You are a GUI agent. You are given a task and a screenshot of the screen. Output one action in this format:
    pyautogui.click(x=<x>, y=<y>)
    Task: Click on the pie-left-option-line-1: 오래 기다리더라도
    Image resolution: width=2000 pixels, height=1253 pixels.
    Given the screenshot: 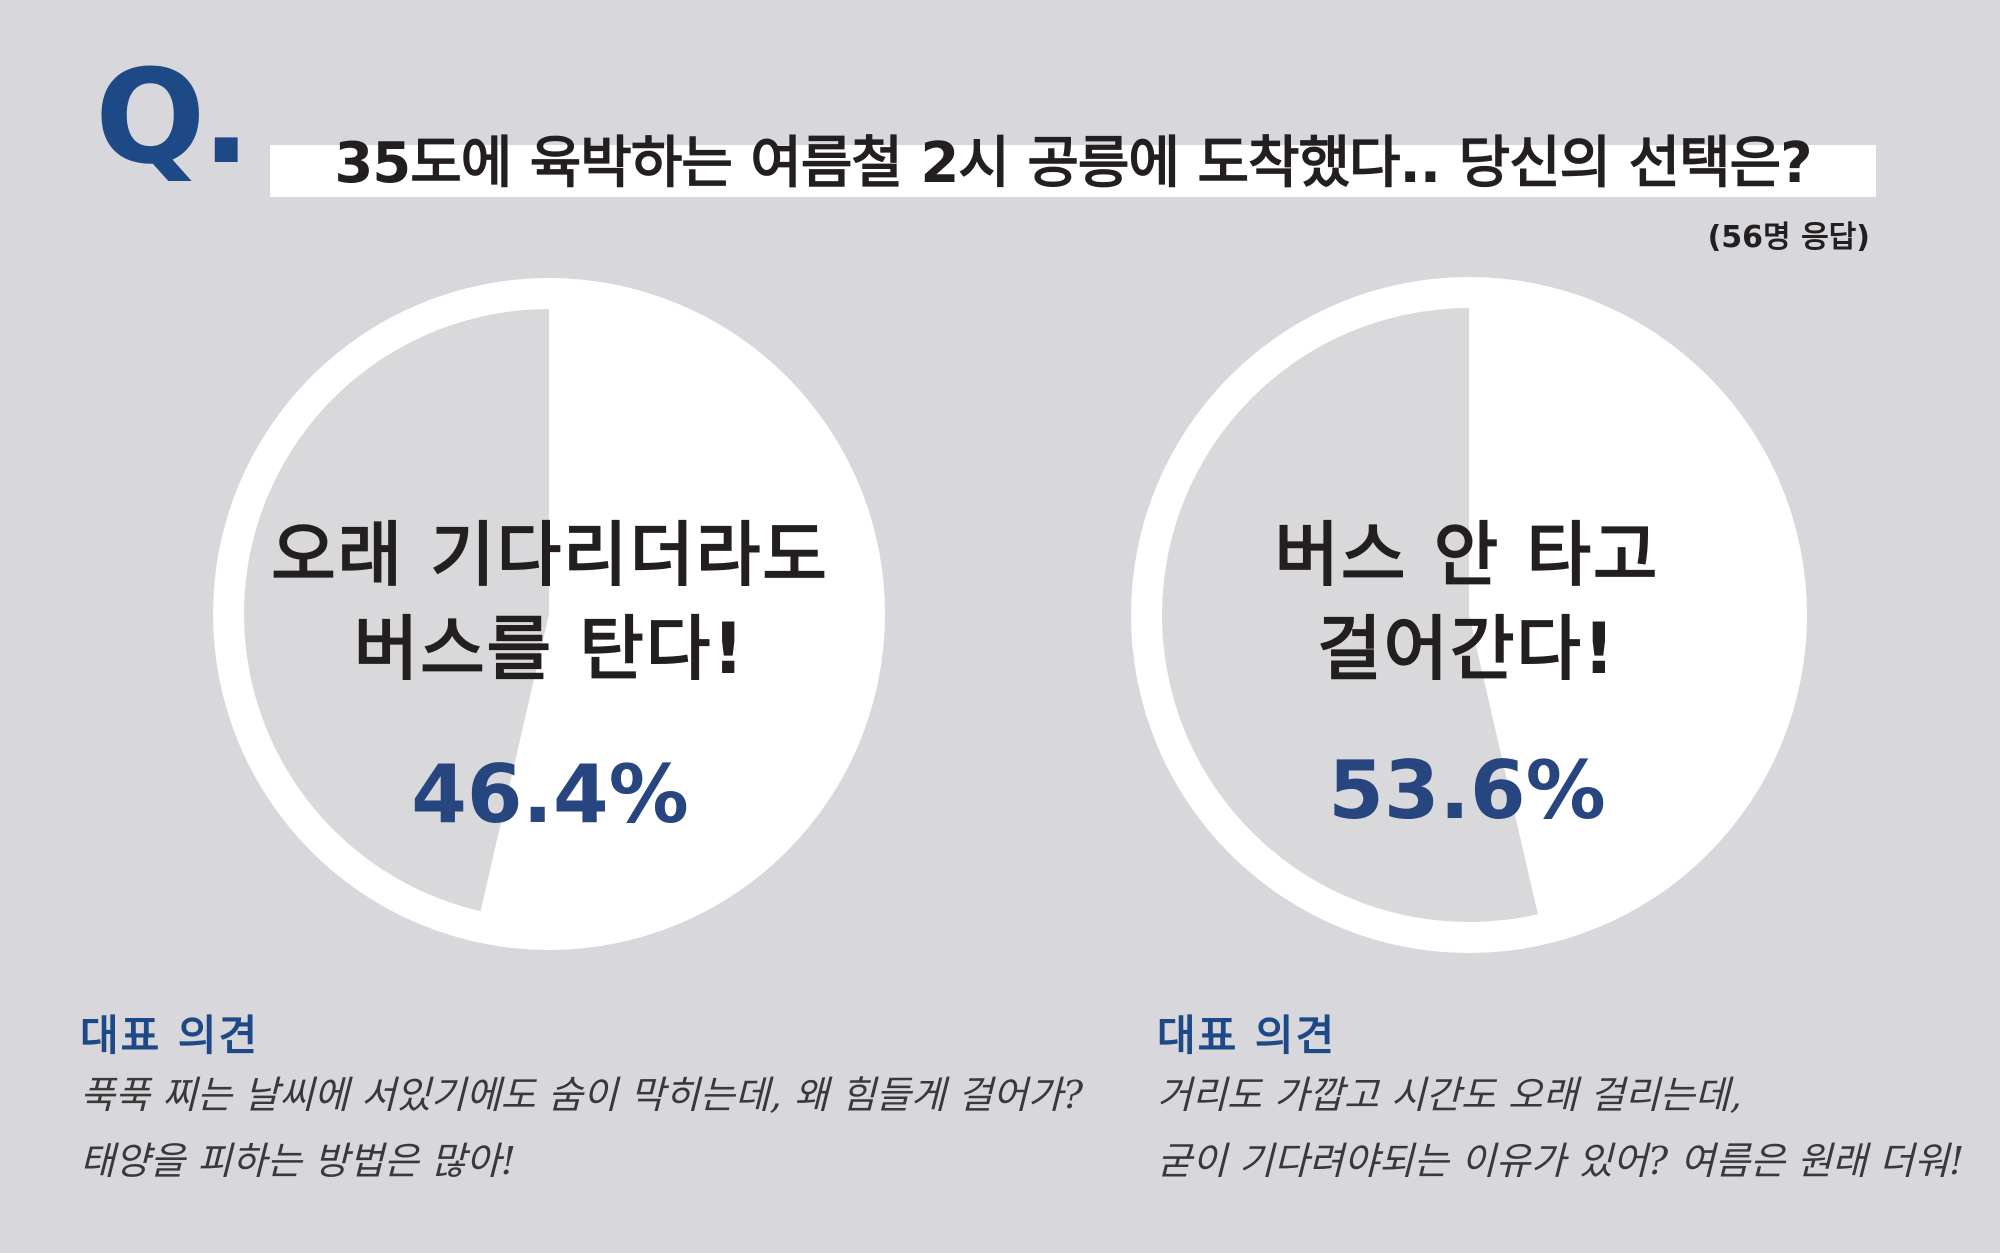 What is the action you would take?
    pyautogui.click(x=550, y=555)
    